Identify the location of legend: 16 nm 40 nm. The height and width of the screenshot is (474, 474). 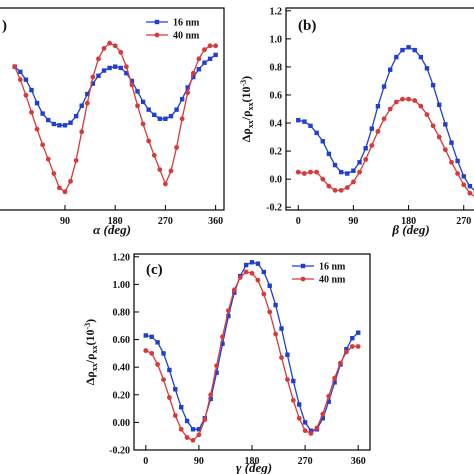
(173, 30).